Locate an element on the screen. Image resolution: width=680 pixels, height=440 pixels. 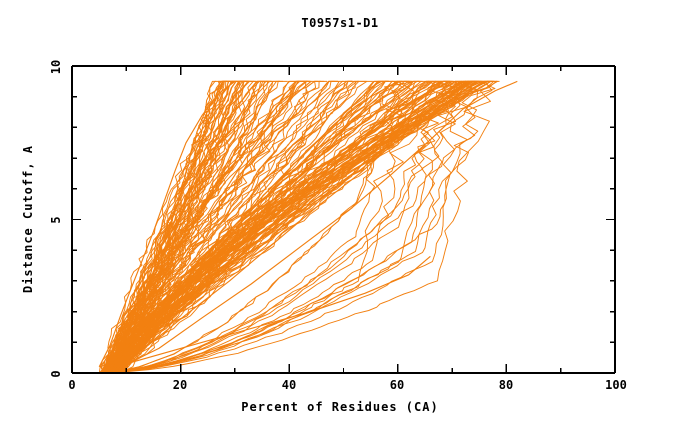
x-tick-label-40: 40 is located at coordinates (289, 385).